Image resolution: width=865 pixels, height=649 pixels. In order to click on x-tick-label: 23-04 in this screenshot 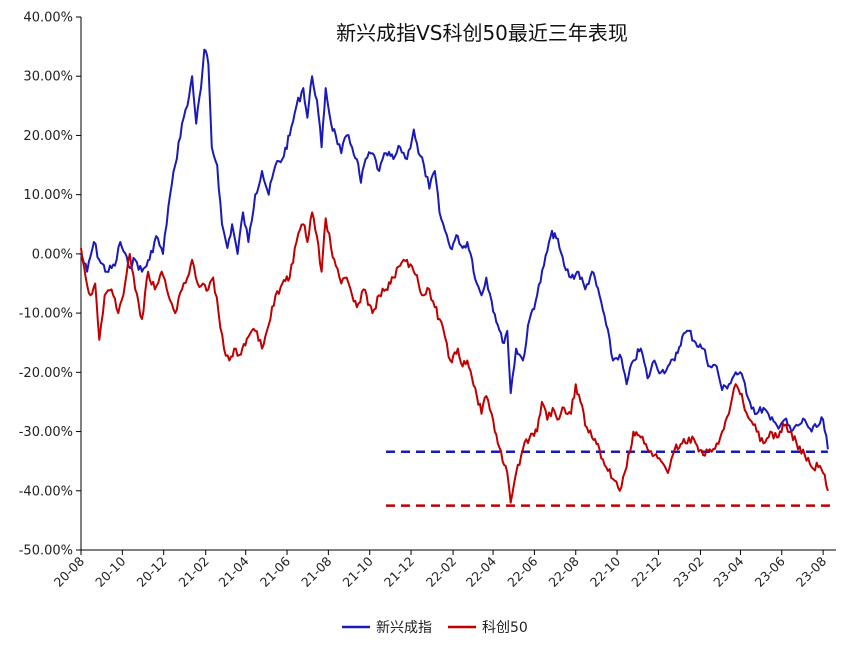, I will do `click(728, 571)`.